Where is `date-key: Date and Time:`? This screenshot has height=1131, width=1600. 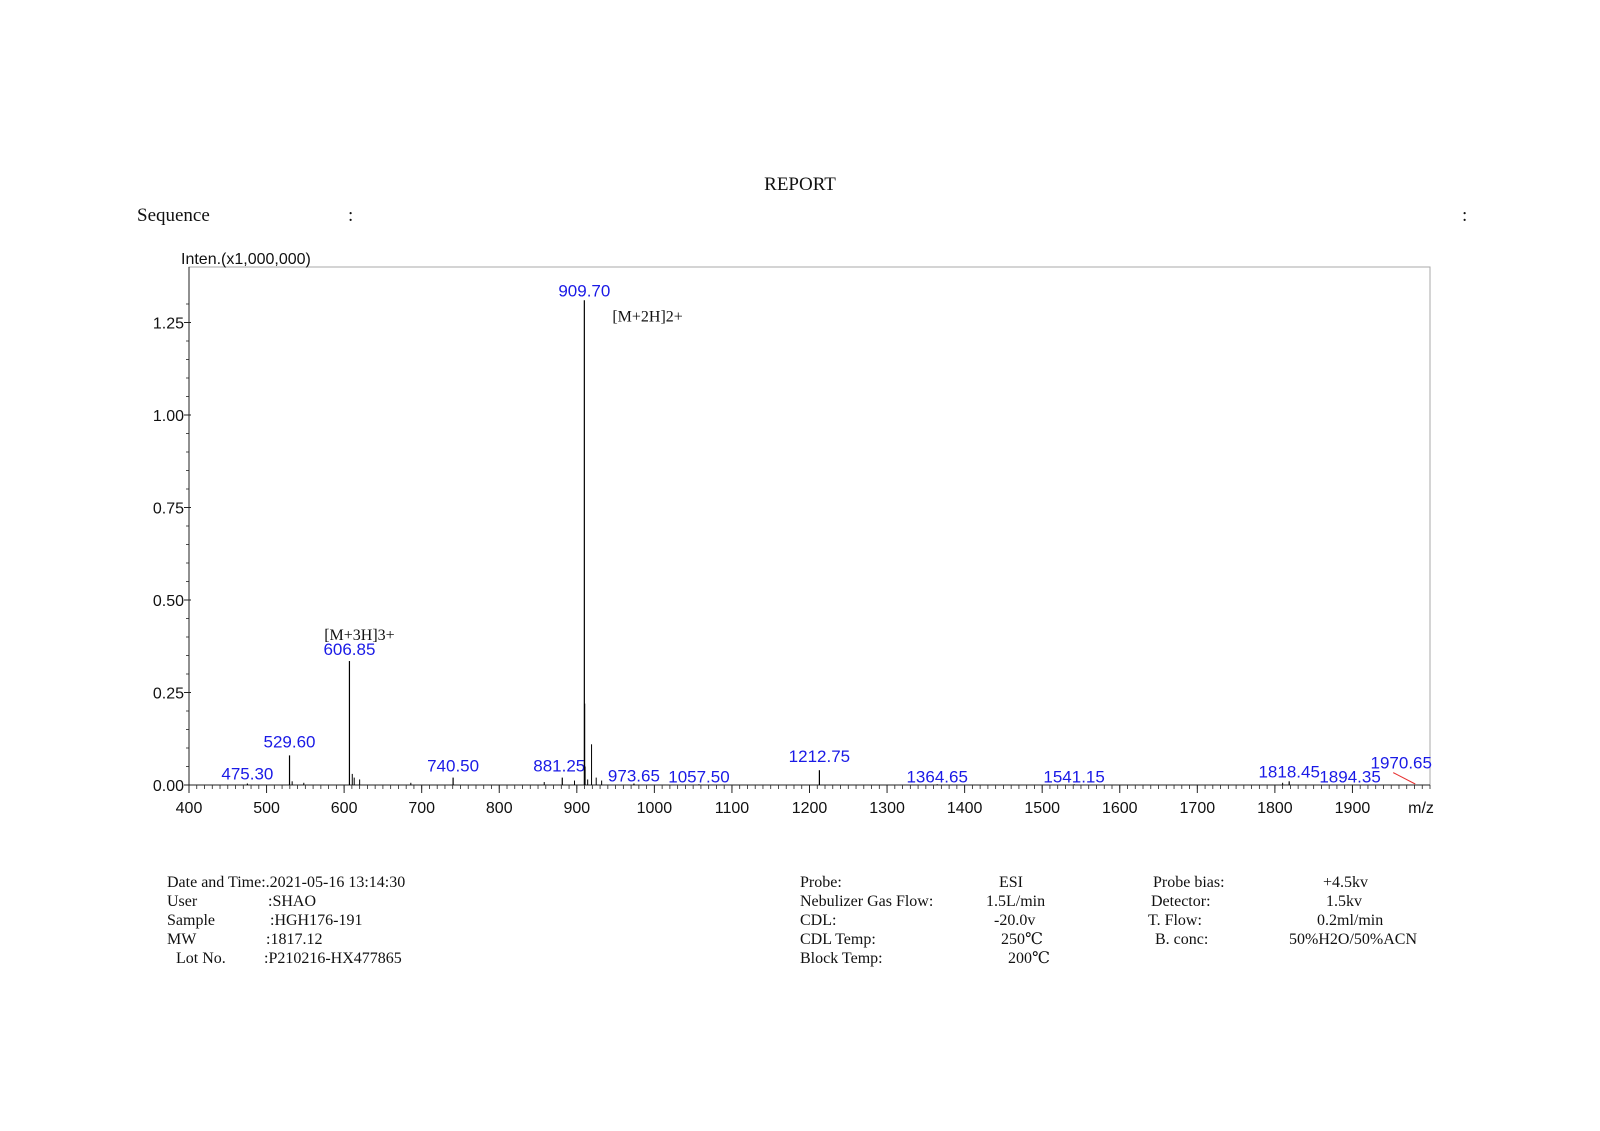 date-key: Date and Time: is located at coordinates (216, 882).